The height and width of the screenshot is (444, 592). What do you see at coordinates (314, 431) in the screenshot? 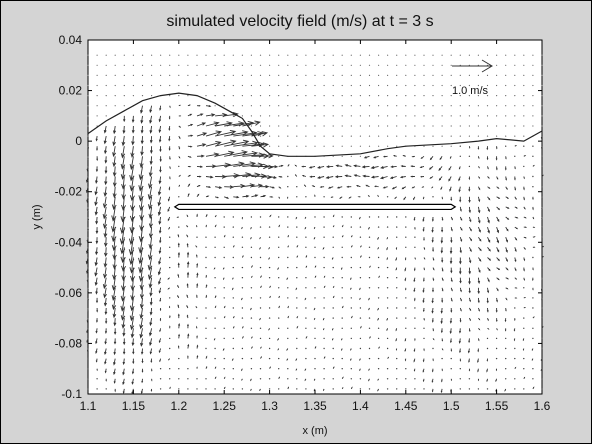
I see `x-axis-label: x (m)` at bounding box center [314, 431].